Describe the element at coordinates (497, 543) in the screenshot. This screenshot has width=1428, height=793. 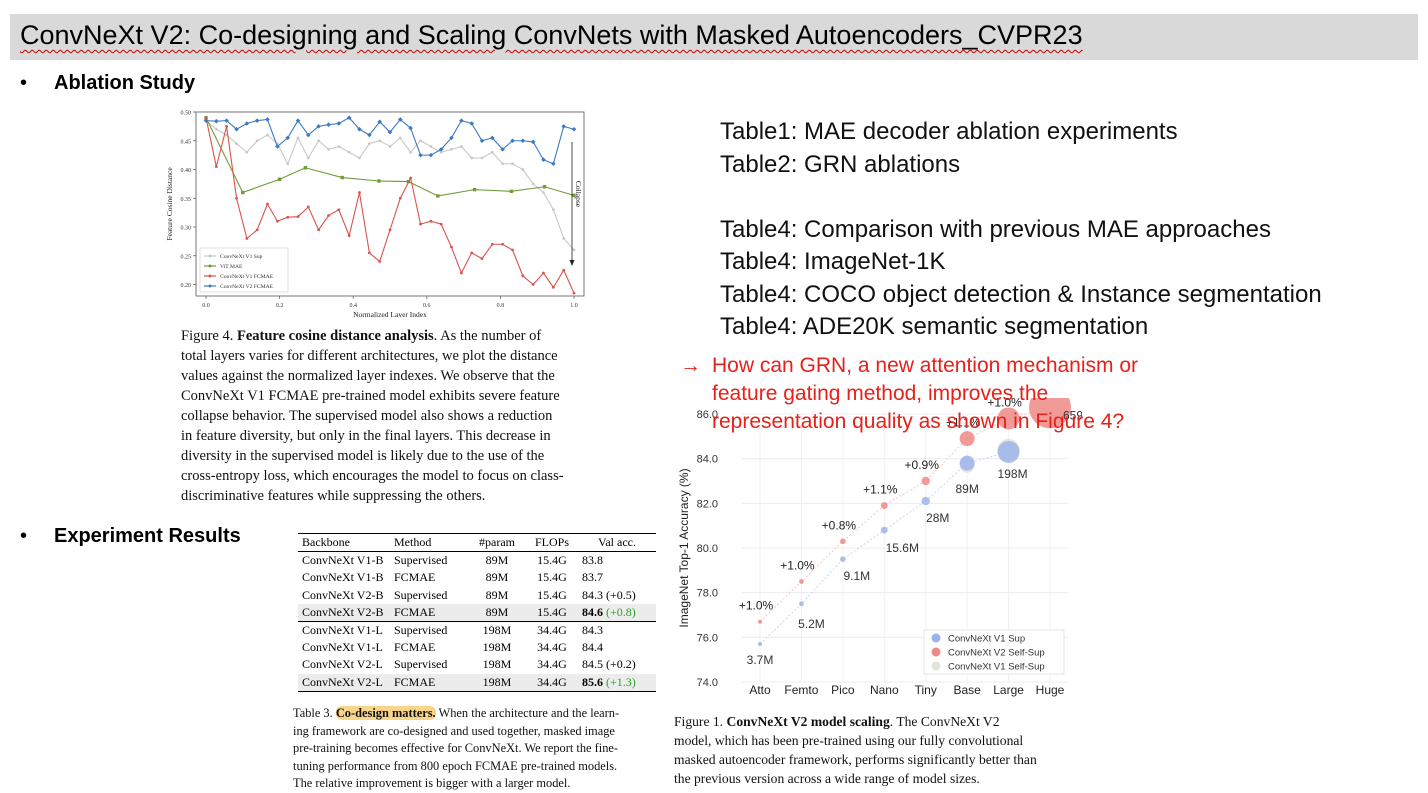
I see `table-header: #param` at that location.